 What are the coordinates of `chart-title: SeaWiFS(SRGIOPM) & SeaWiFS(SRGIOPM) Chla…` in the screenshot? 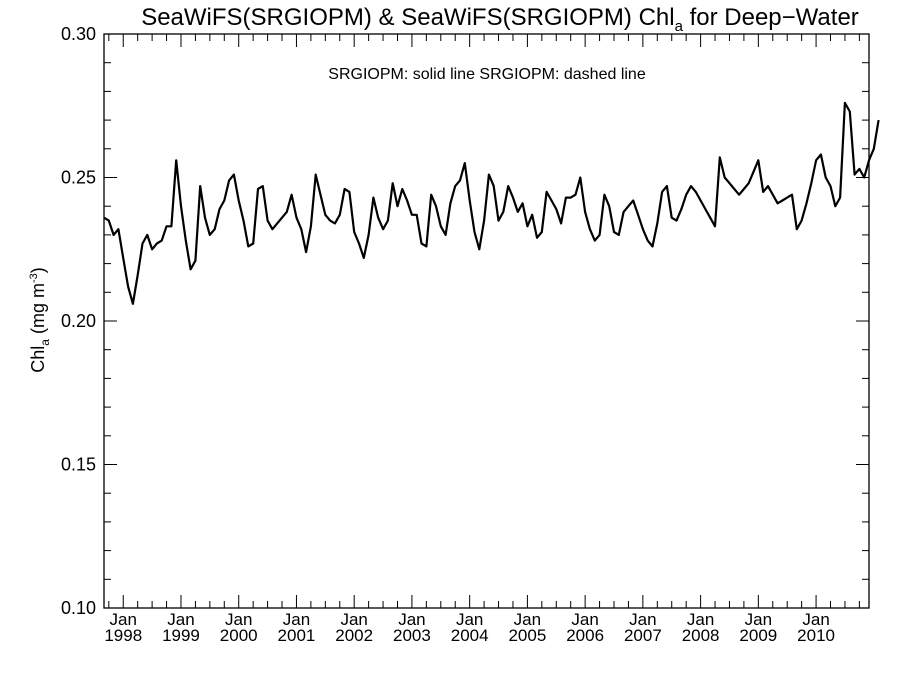 It's located at (500, 19).